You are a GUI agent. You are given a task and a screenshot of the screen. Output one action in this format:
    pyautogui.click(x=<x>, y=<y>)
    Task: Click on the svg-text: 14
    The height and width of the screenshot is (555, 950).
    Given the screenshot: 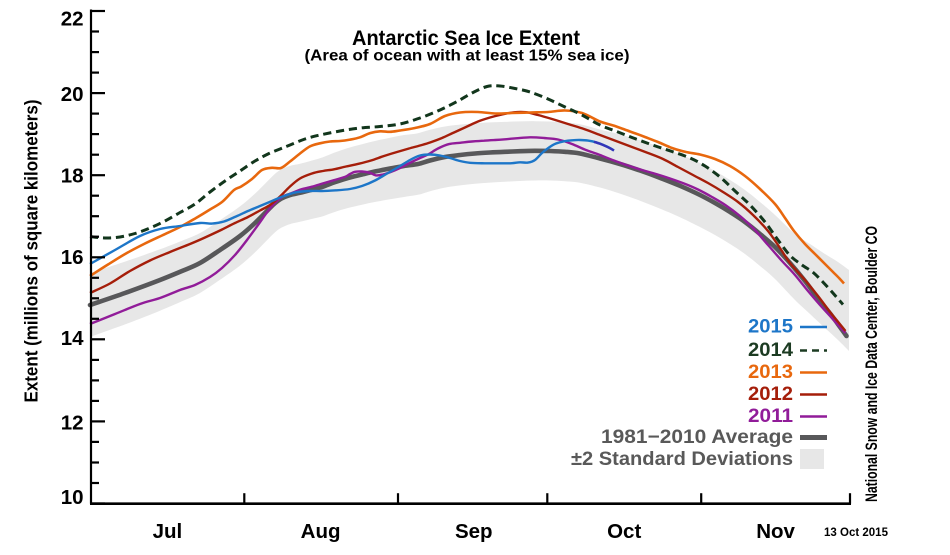 What is the action you would take?
    pyautogui.click(x=72, y=338)
    